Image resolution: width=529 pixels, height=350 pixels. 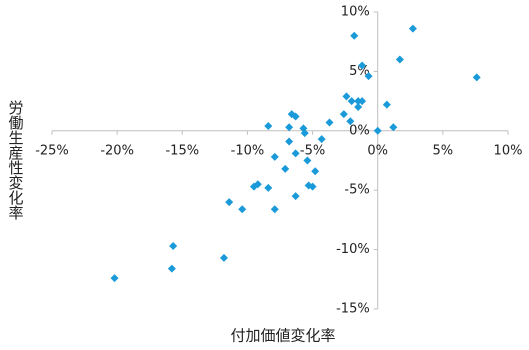 What do you see at coordinates (16, 160) in the screenshot?
I see `y-axis-label: 労働生産性変化率` at bounding box center [16, 160].